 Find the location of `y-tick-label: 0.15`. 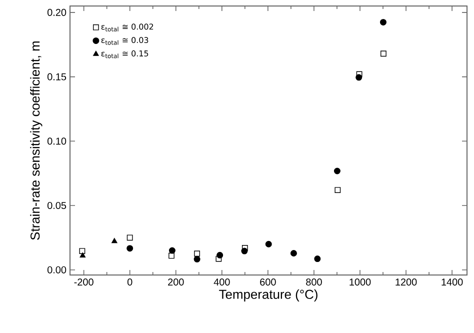

y-tick-label: 0.15 is located at coordinates (56, 76).